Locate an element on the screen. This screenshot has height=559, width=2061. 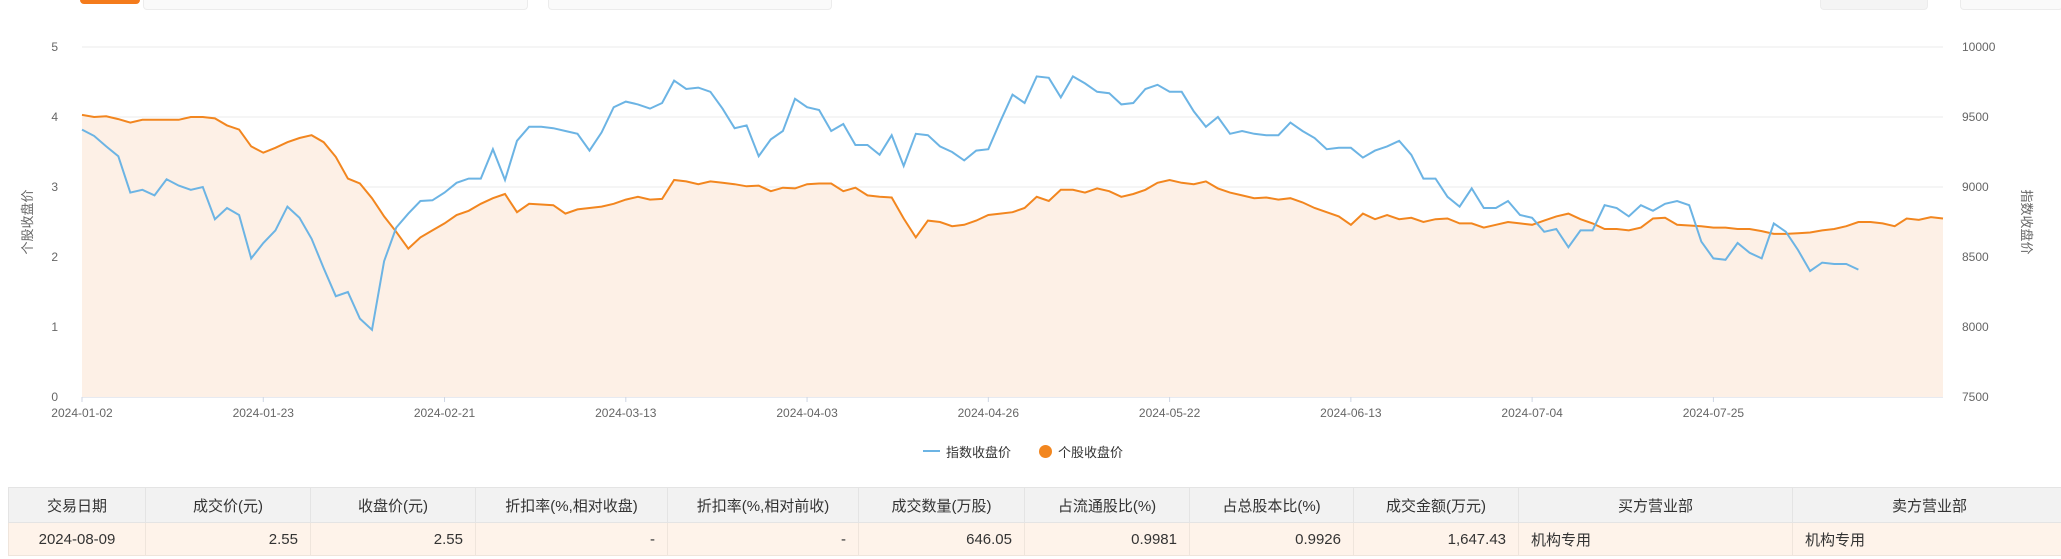
cell-deal-price: 2.55 is located at coordinates (228, 539).